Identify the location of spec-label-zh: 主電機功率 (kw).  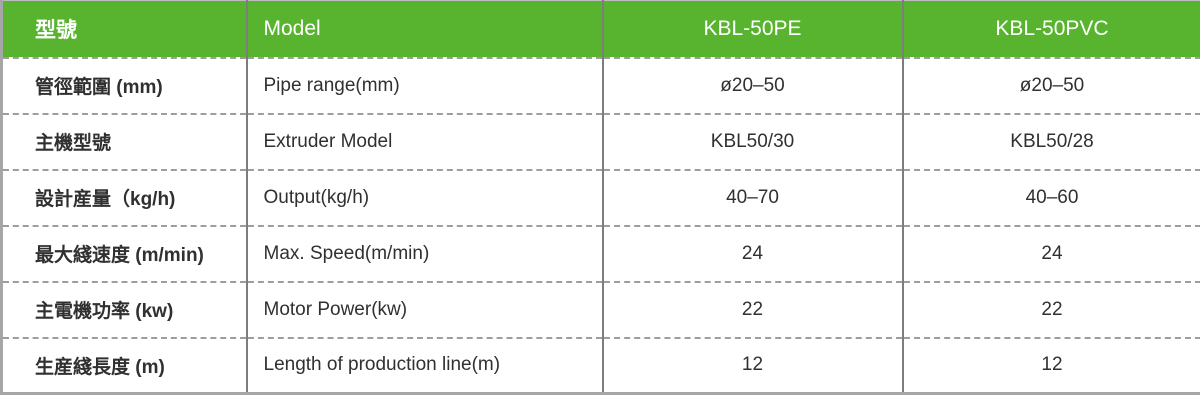
(124, 309).